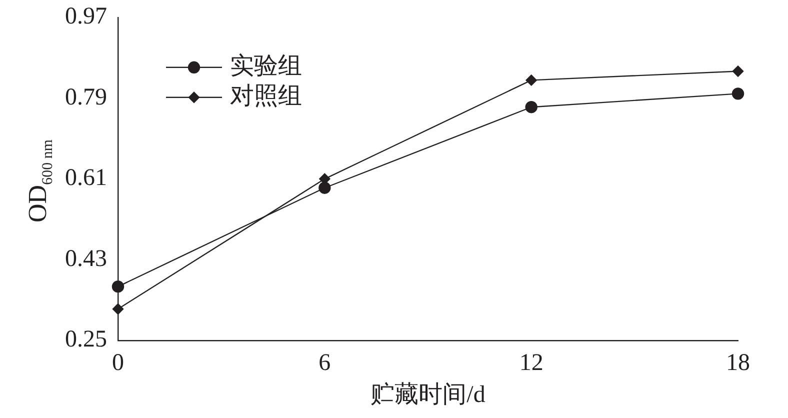  Describe the element at coordinates (86, 339) in the screenshot. I see `y-tick-label: 0.25` at that location.